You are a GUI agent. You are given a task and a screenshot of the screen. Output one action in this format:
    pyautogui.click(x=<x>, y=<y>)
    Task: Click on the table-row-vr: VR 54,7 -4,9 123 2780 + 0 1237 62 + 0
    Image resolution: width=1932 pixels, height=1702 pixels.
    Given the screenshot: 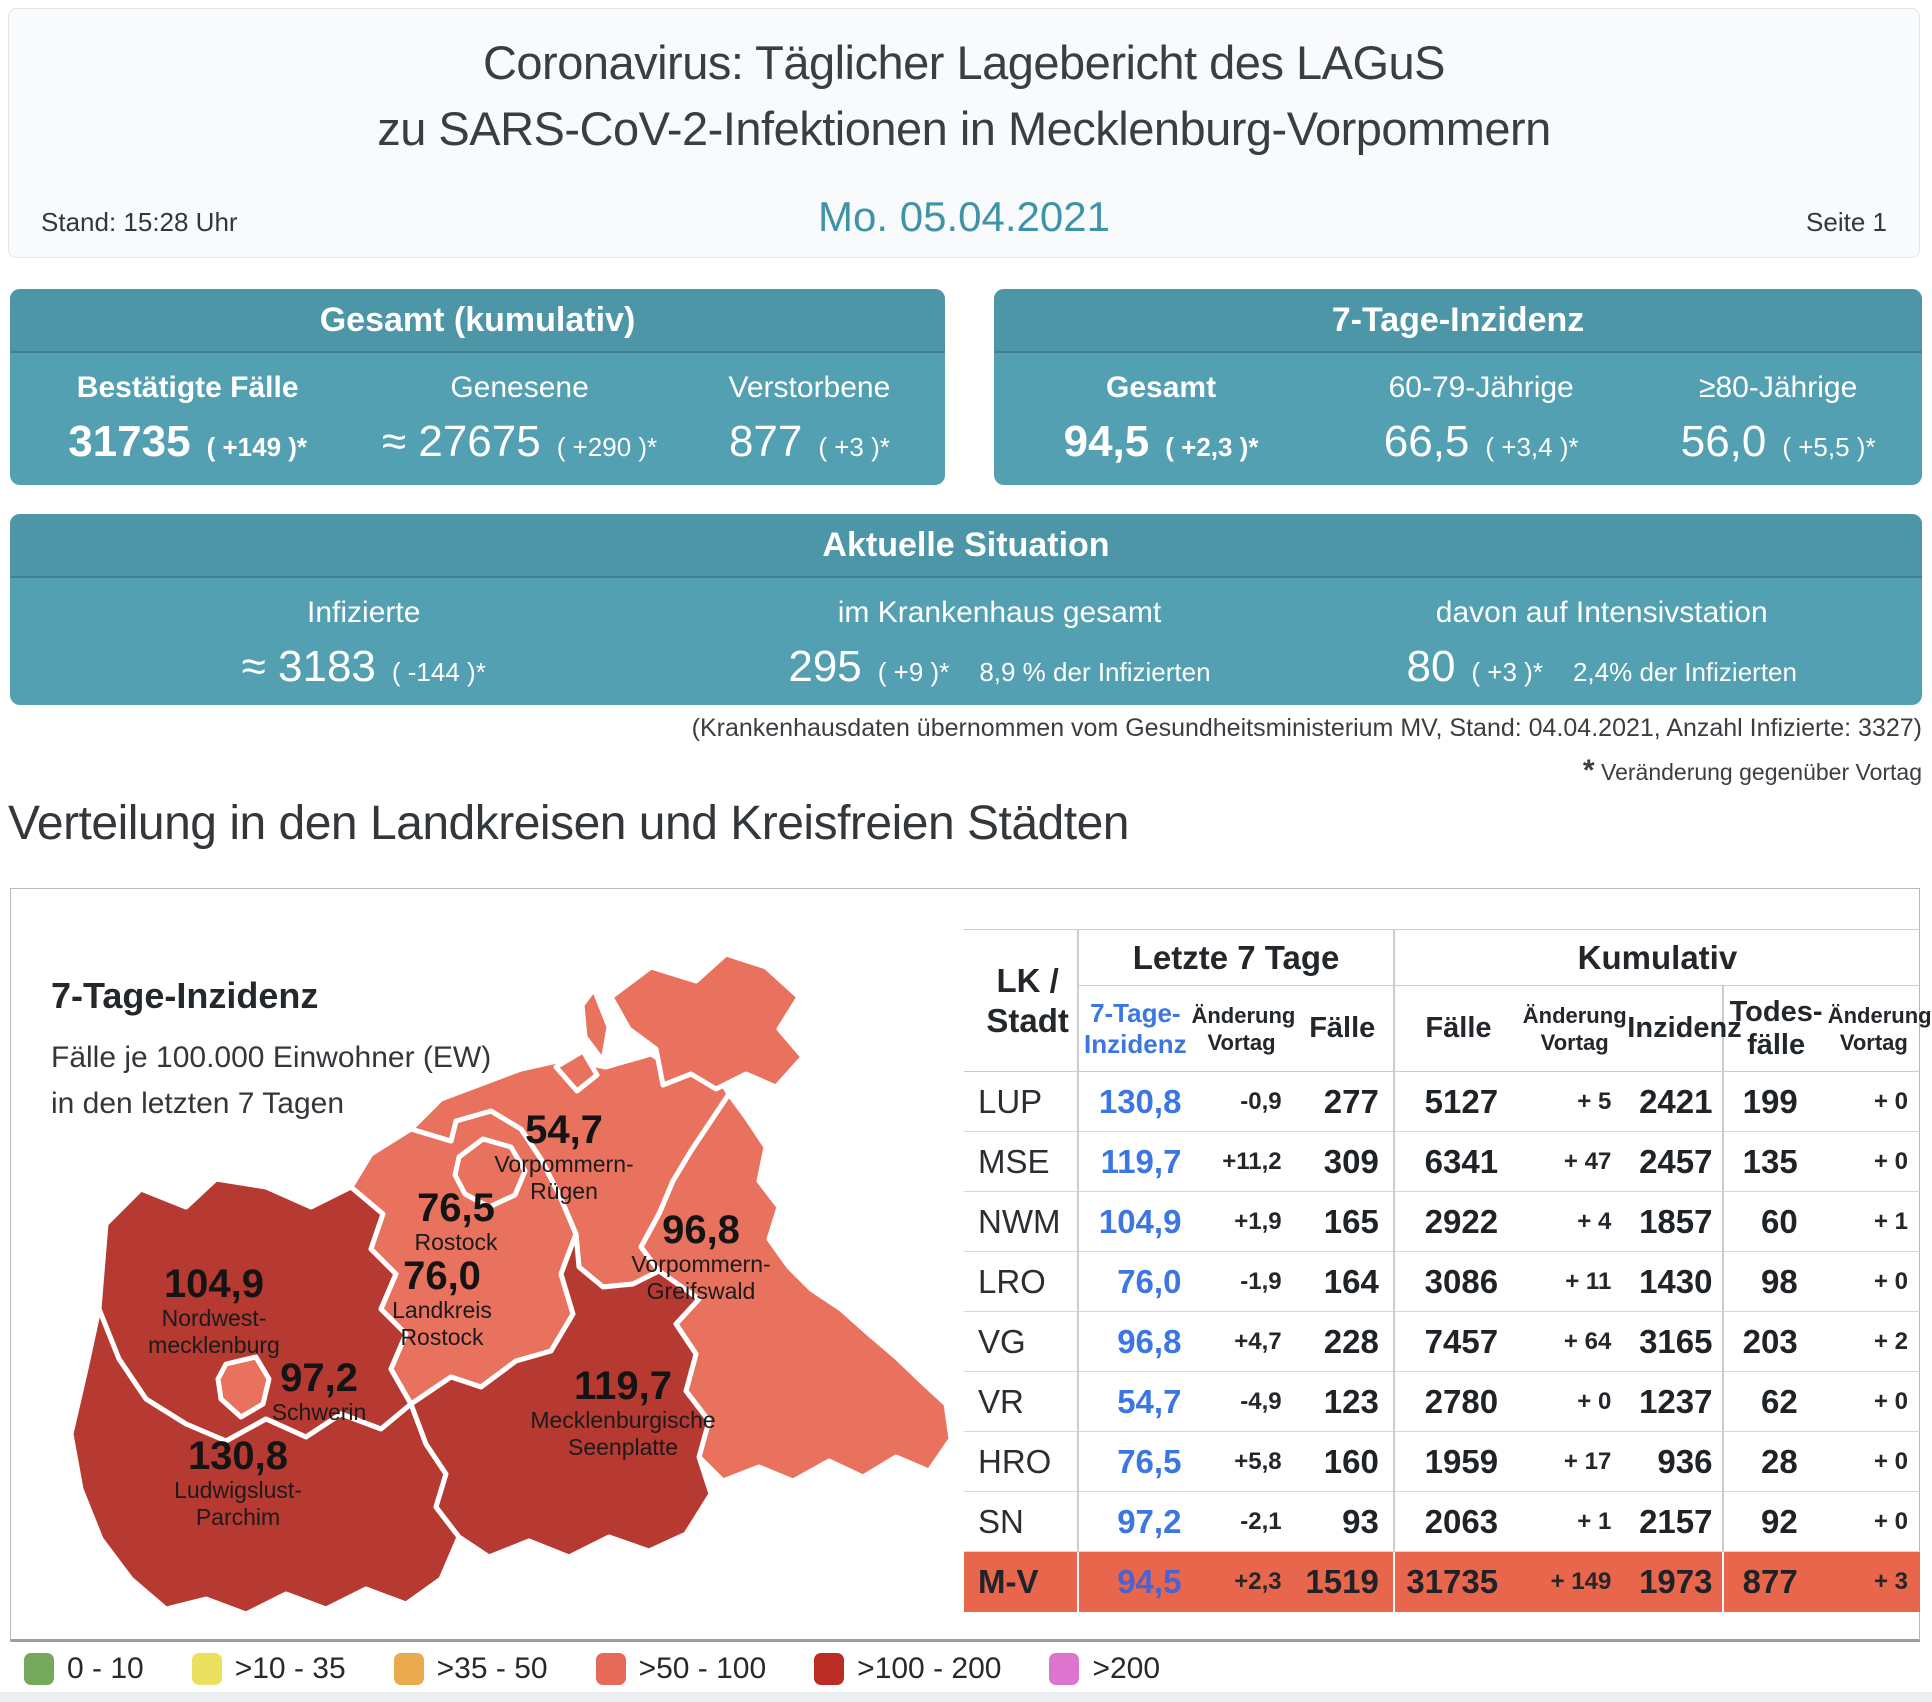 What is the action you would take?
    pyautogui.click(x=1442, y=1401)
    